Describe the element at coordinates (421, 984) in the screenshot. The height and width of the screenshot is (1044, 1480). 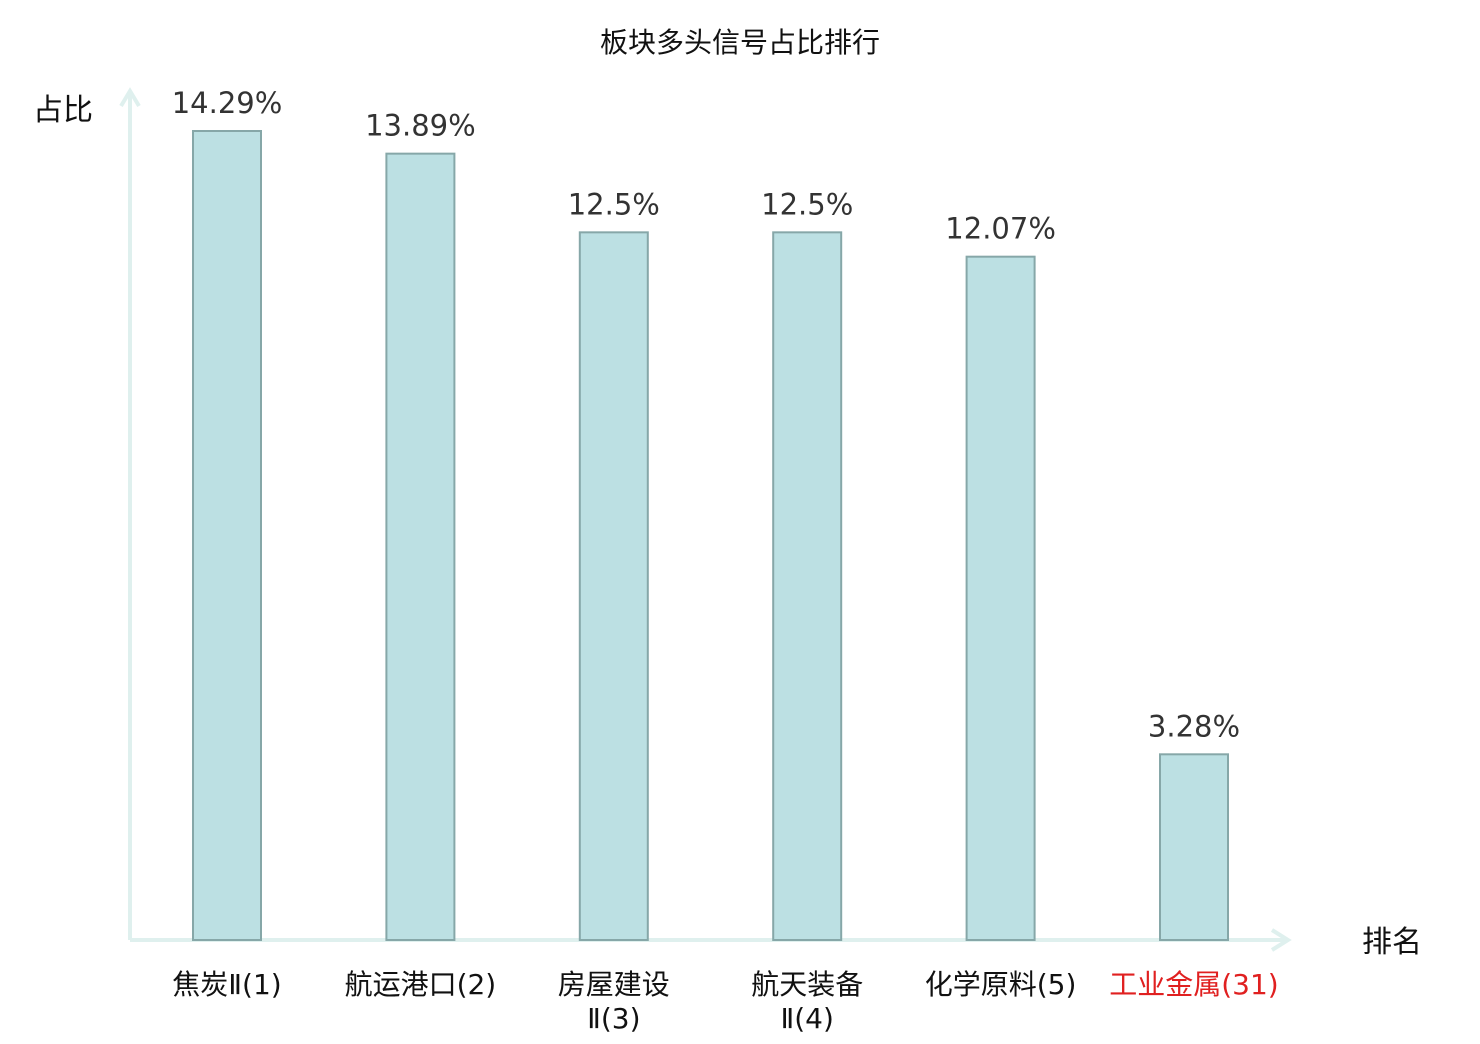
I see `category-label: 航运港口(2)` at that location.